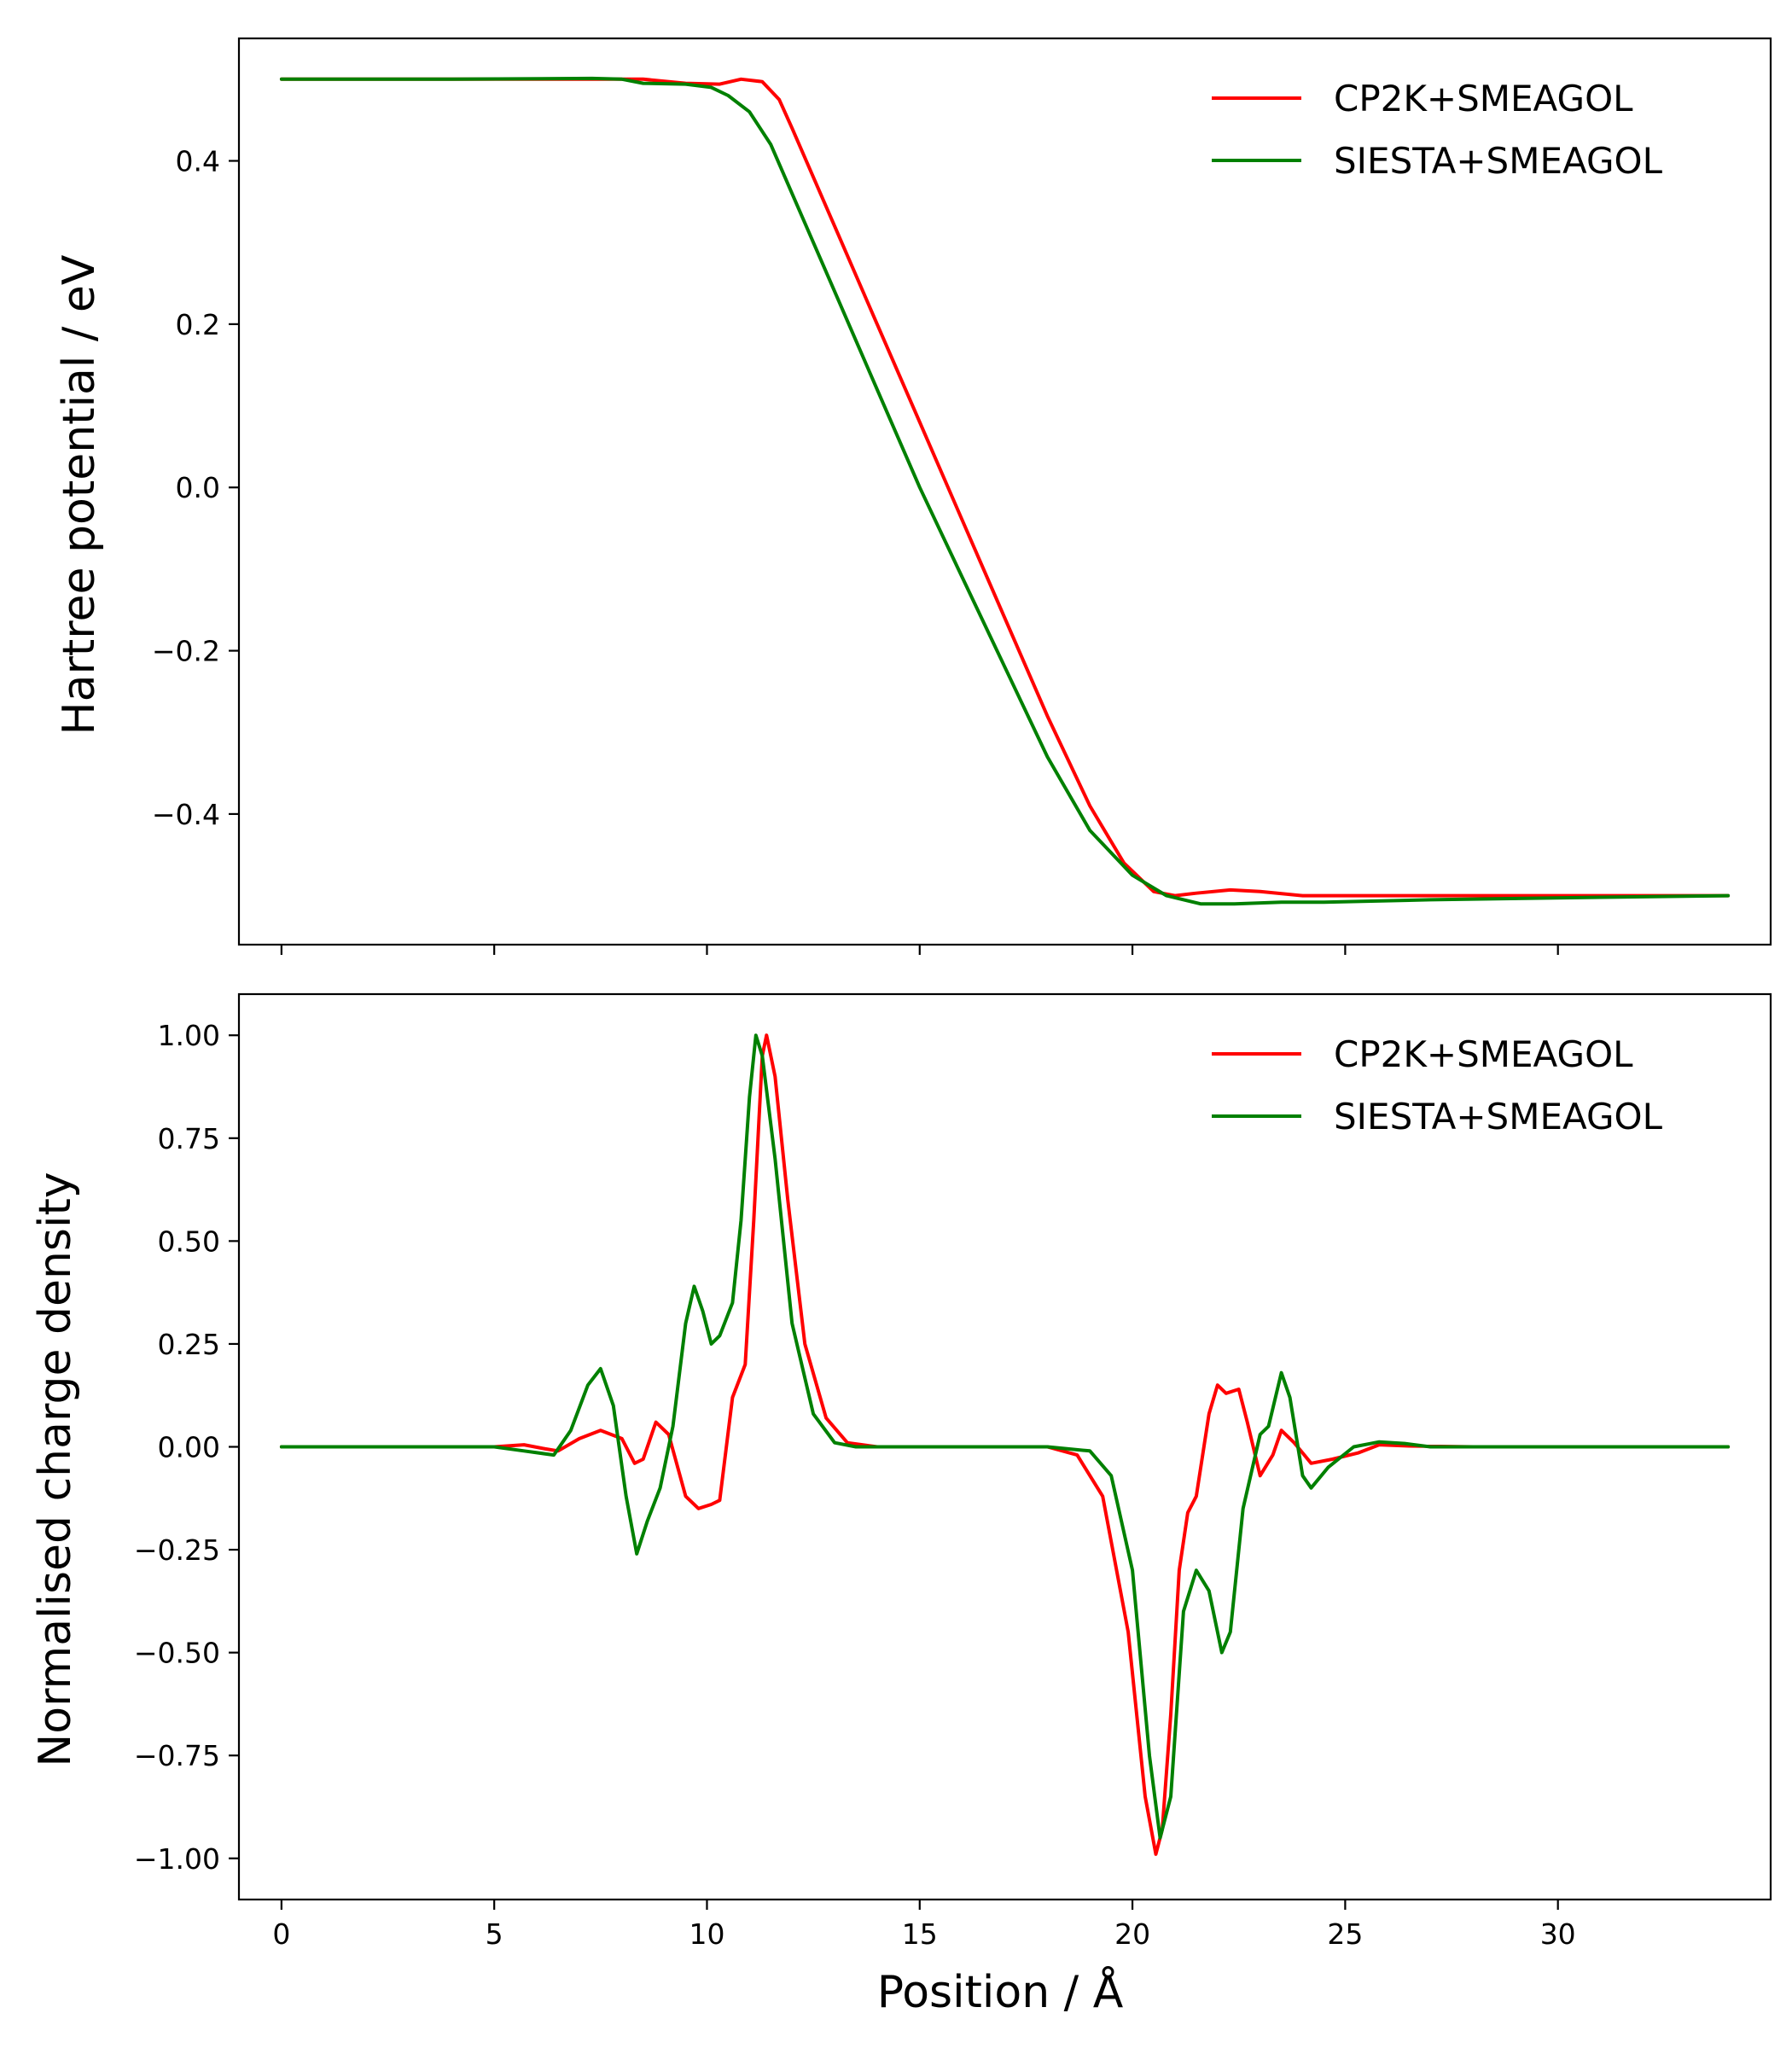 This screenshot has width=1792, height=2048. Describe the element at coordinates (198, 324) in the screenshot. I see `y-tick-label-0-1: 0.2` at that location.